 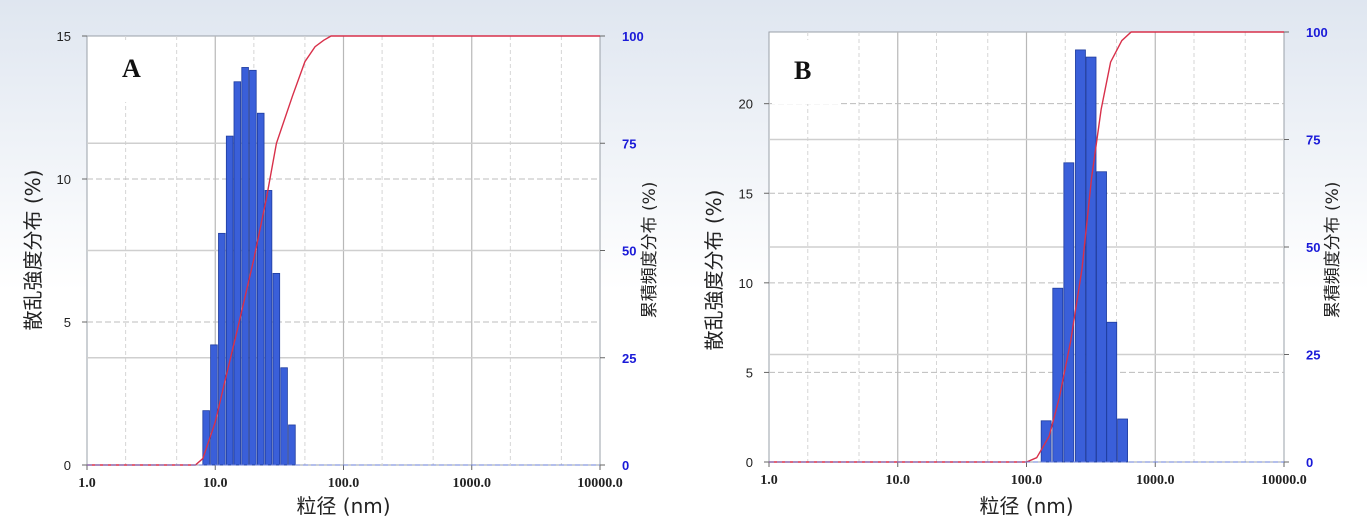 What do you see at coordinates (802, 70) in the screenshot?
I see `panel-label: B` at bounding box center [802, 70].